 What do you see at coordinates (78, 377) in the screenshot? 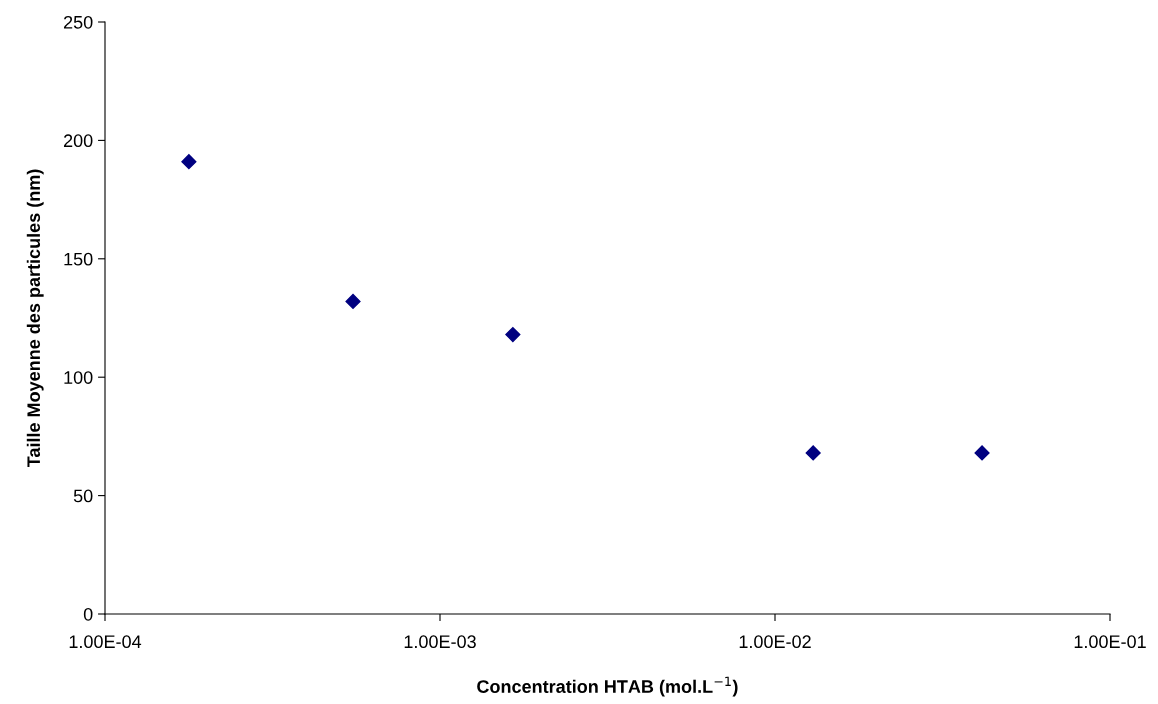
I see `y-tick-label: 100` at bounding box center [78, 377].